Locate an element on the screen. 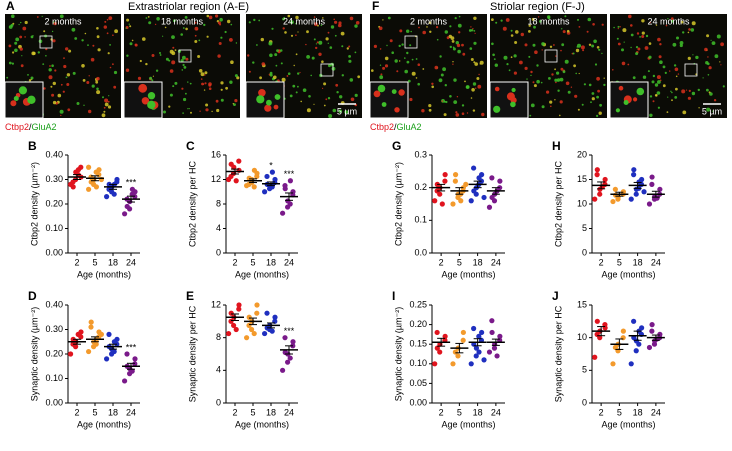  significance: *** is located at coordinates (289, 174).